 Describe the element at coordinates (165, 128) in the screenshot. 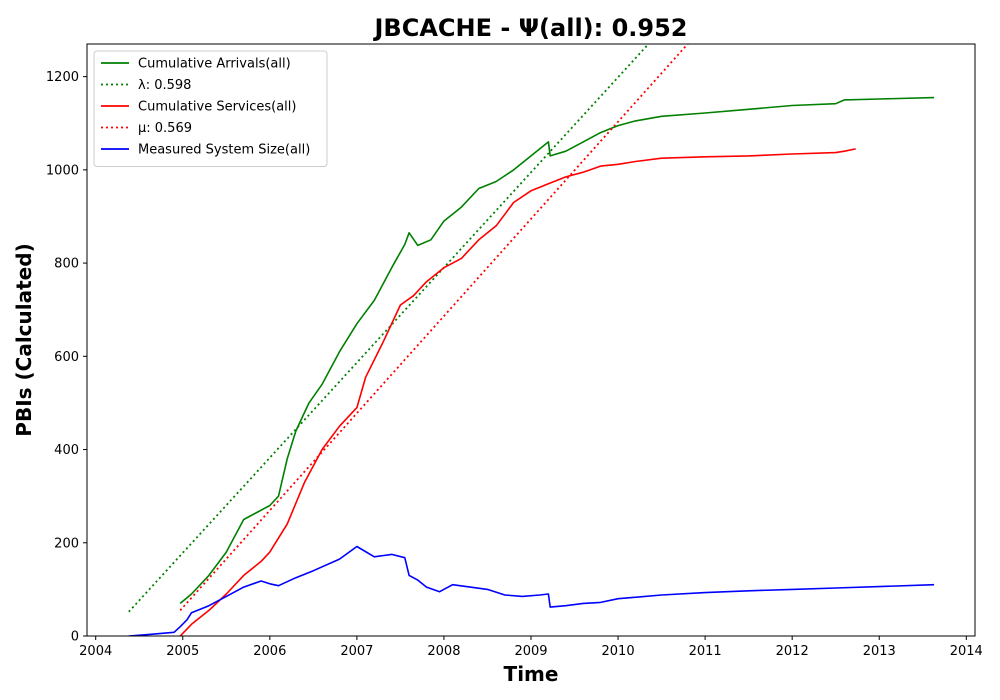

I see `legend-label-3: μ: 0.569` at that location.